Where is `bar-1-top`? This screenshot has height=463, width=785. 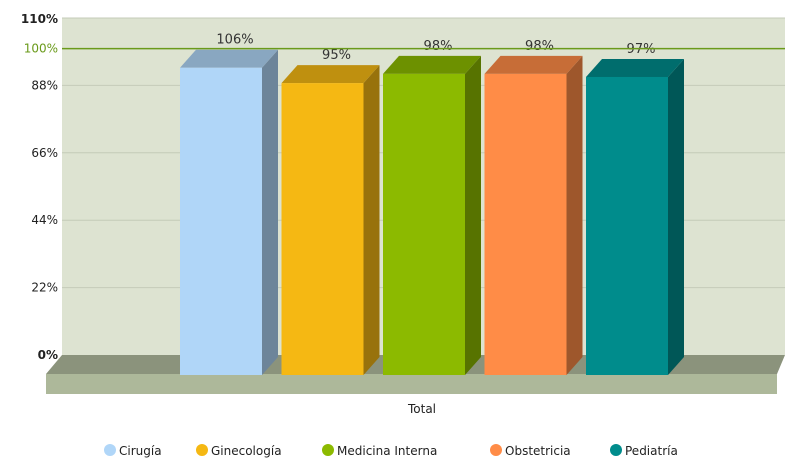 bar-1-top is located at coordinates (229, 58).